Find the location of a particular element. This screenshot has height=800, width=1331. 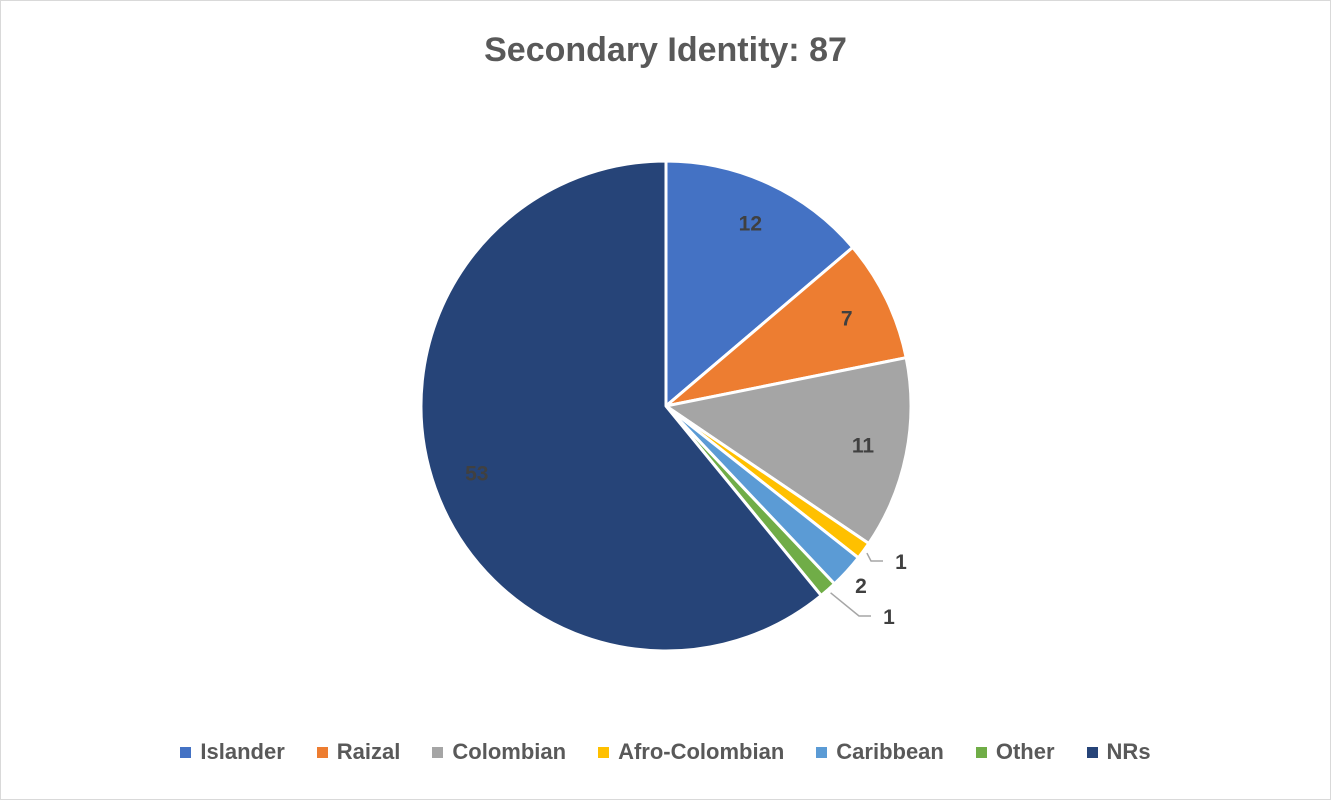

legend-item-afro-colombian: Afro-Colombian is located at coordinates (691, 752).